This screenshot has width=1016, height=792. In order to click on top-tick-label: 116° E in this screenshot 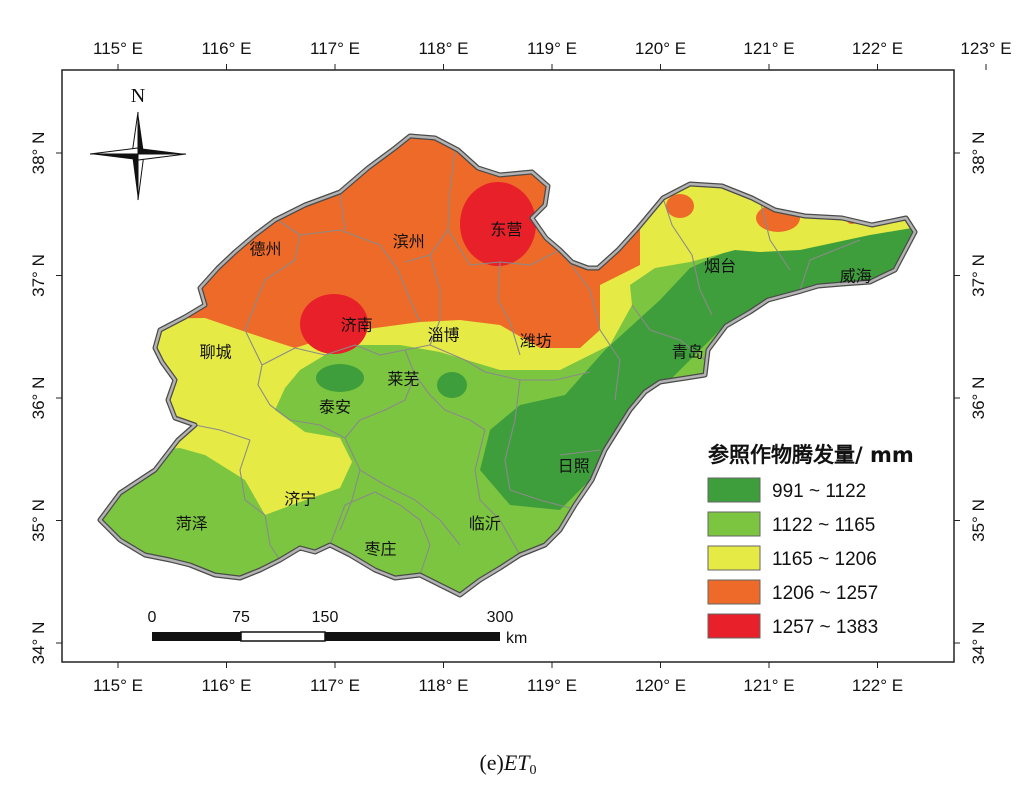, I will do `click(227, 48)`.